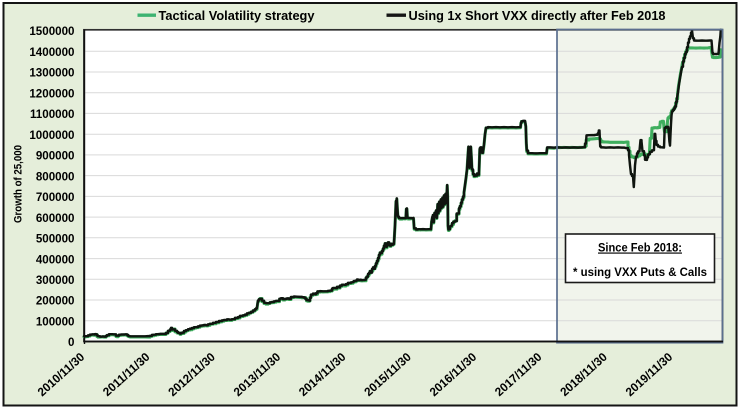  I want to click on svg-text: 900000, so click(55, 156).